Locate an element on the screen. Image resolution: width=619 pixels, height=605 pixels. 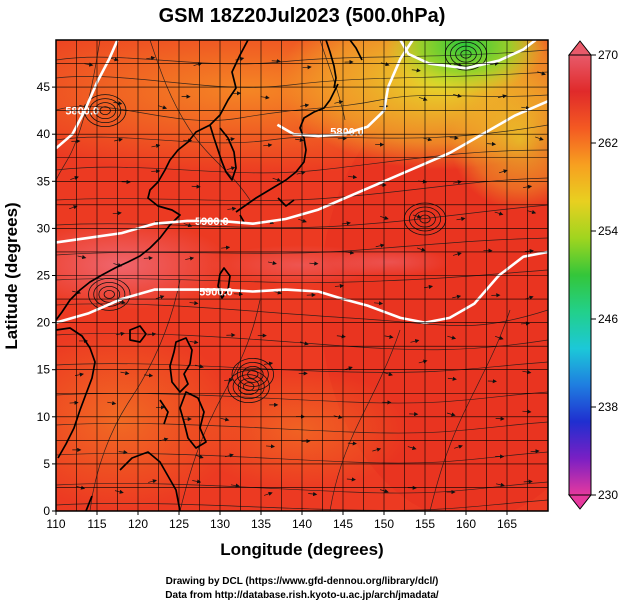
colorbar-frame is located at coordinates (580, 275).